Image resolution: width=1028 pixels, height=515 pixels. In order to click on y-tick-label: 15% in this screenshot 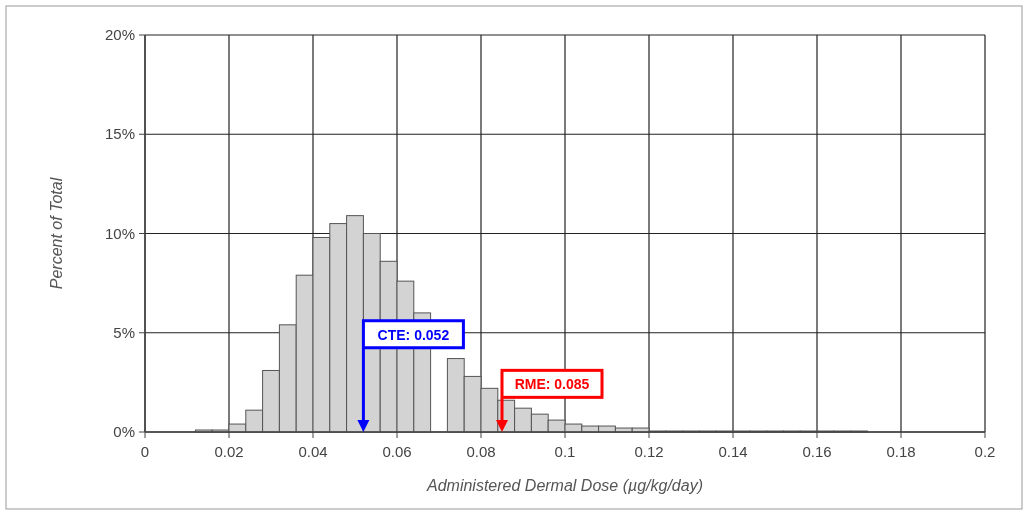, I will do `click(119, 134)`.